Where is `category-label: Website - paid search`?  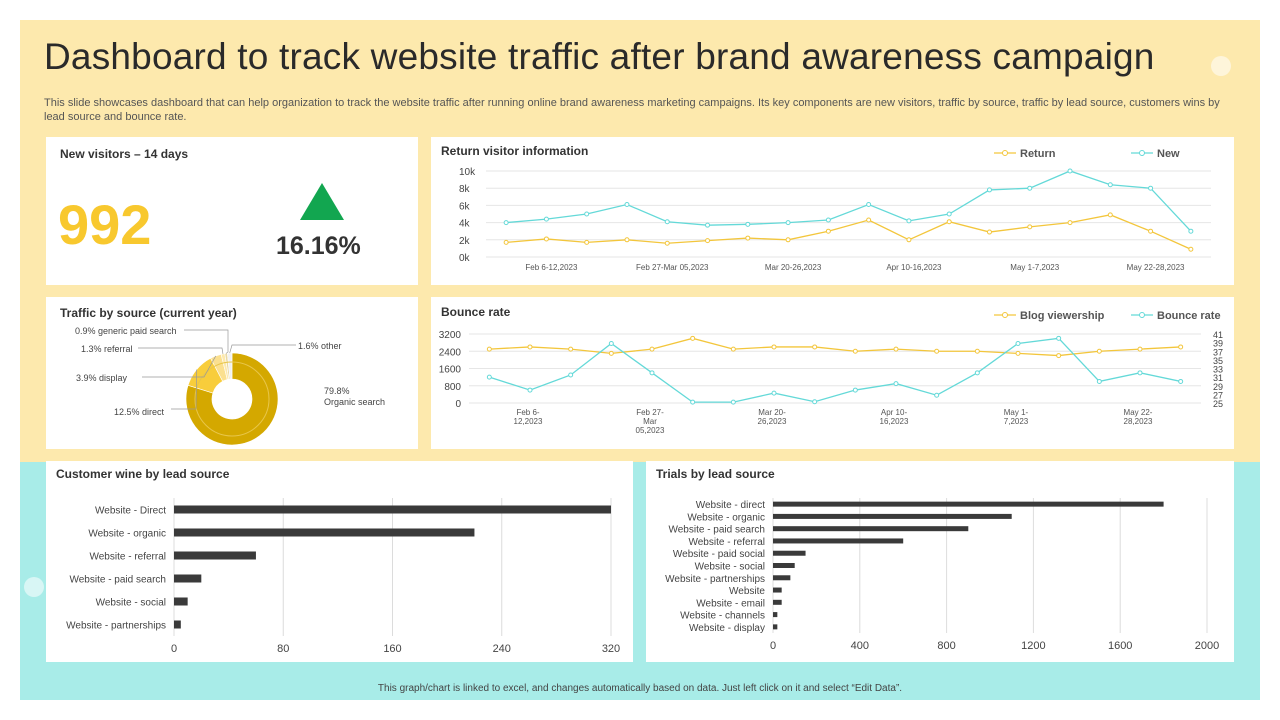 category-label: Website - paid search is located at coordinates (716, 530).